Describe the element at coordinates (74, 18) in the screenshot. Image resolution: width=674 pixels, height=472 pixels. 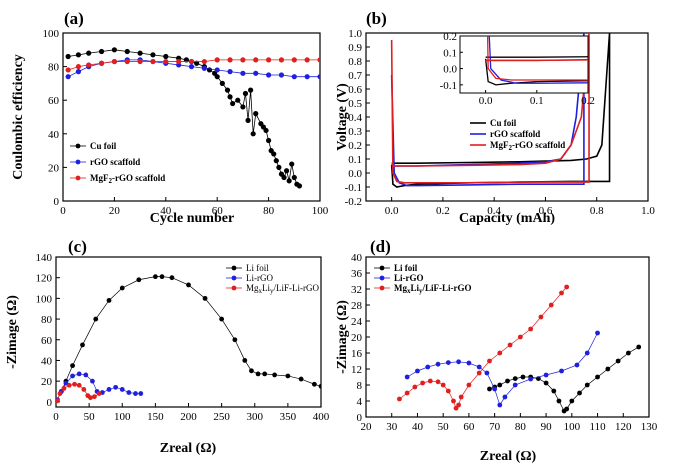
I see `panel-label: (a)` at that location.